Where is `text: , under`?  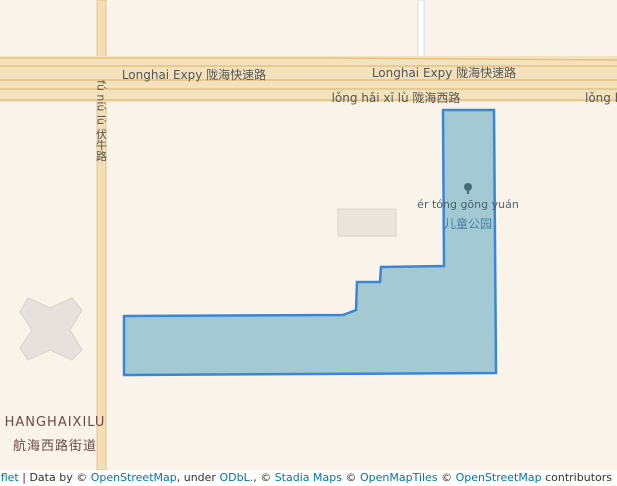 text: , under is located at coordinates (196, 477).